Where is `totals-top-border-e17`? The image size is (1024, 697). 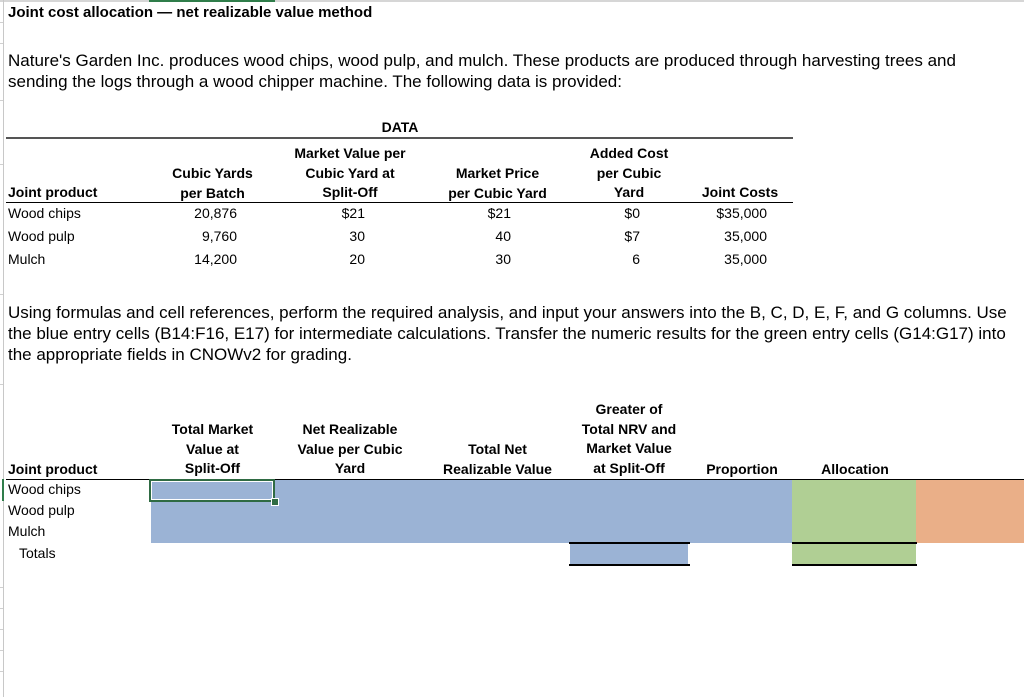 totals-top-border-e17 is located at coordinates (629, 543).